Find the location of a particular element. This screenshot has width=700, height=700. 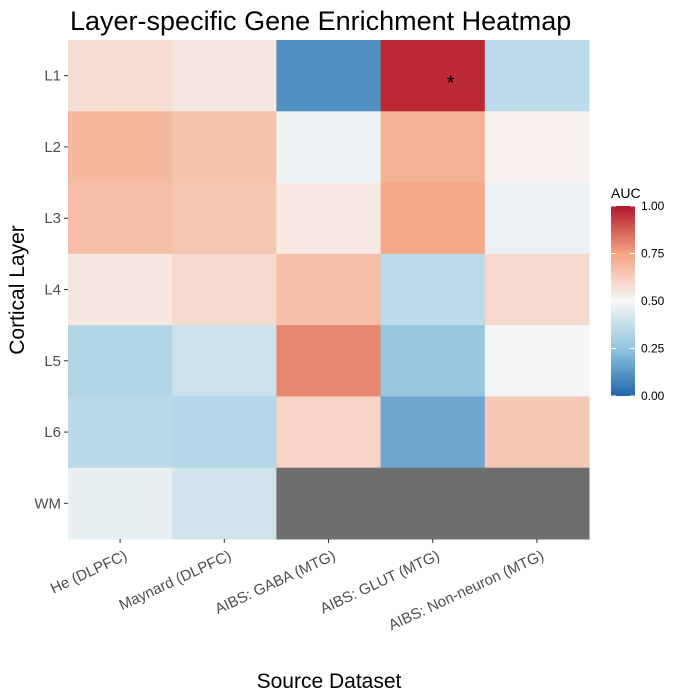

legend-tick-label: 0.50 is located at coordinates (653, 301).